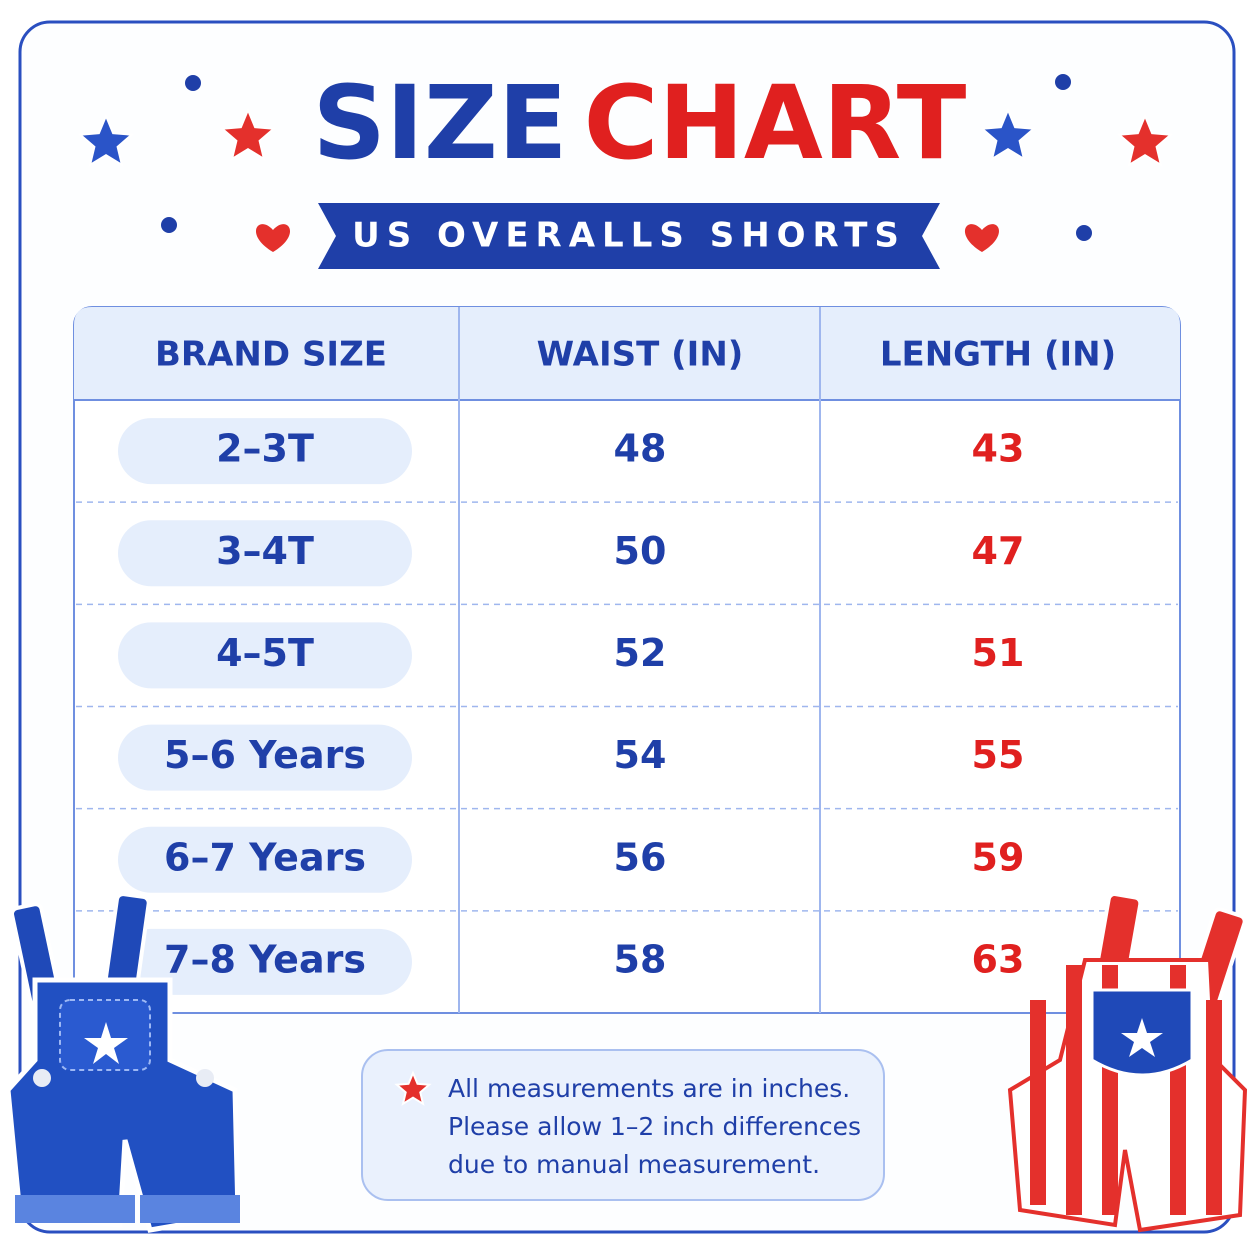 This screenshot has height=1254, width=1254. Describe the element at coordinates (998, 551) in the screenshot. I see `length-value: 47` at that location.